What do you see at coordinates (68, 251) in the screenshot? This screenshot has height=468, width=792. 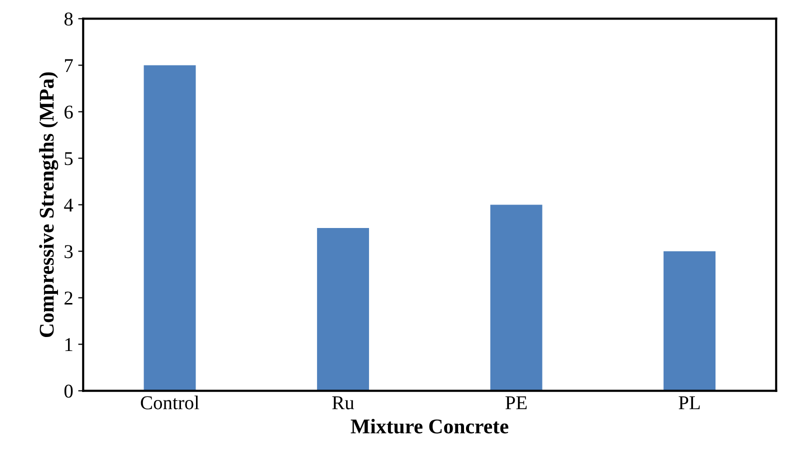 I see `y-tick-label: 3` at bounding box center [68, 251].